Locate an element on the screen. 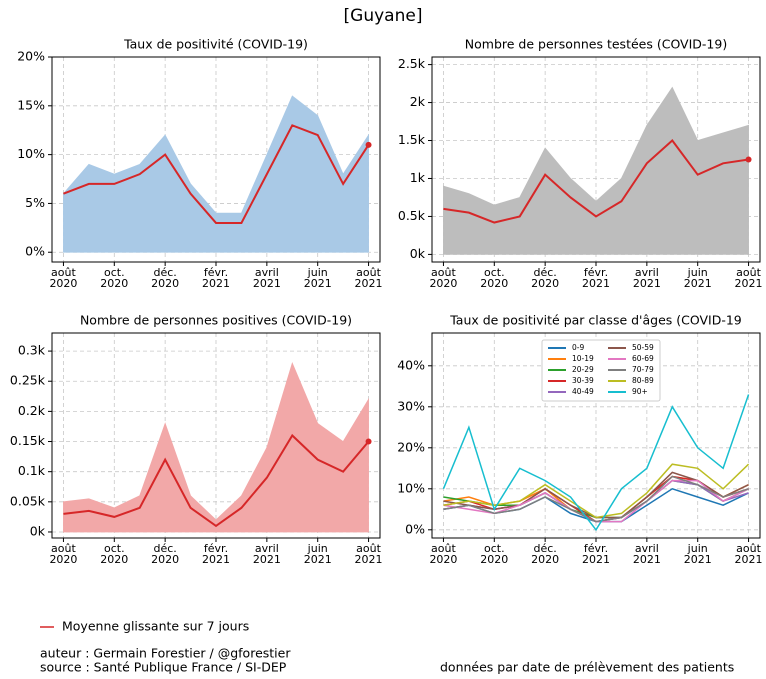 The image size is (766, 679). legend-label: 70-79 is located at coordinates (643, 369).